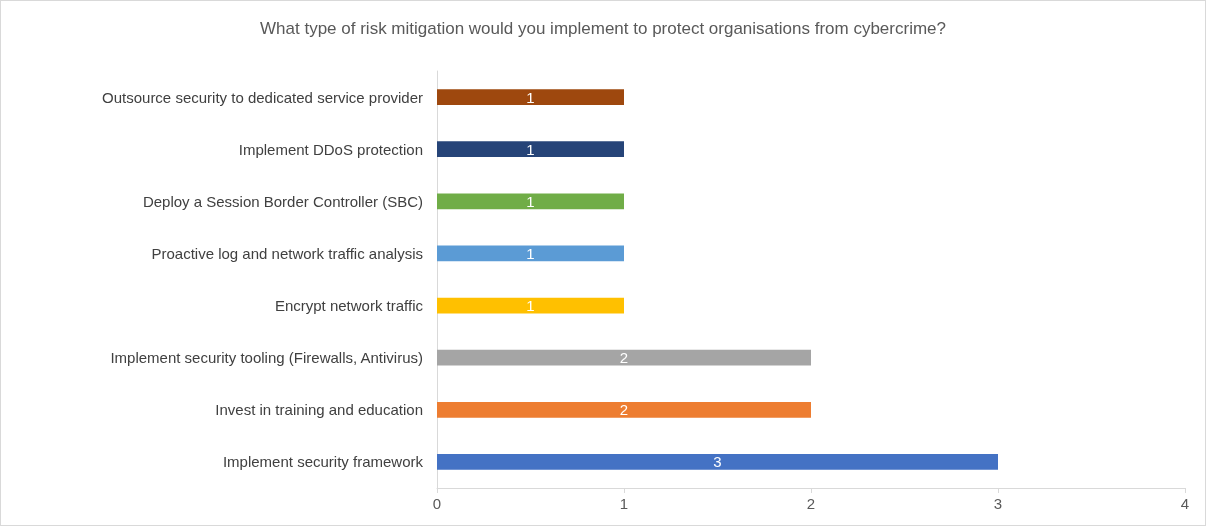 The height and width of the screenshot is (526, 1206). What do you see at coordinates (323, 462) in the screenshot?
I see `y-tick-label: Implement security framework` at bounding box center [323, 462].